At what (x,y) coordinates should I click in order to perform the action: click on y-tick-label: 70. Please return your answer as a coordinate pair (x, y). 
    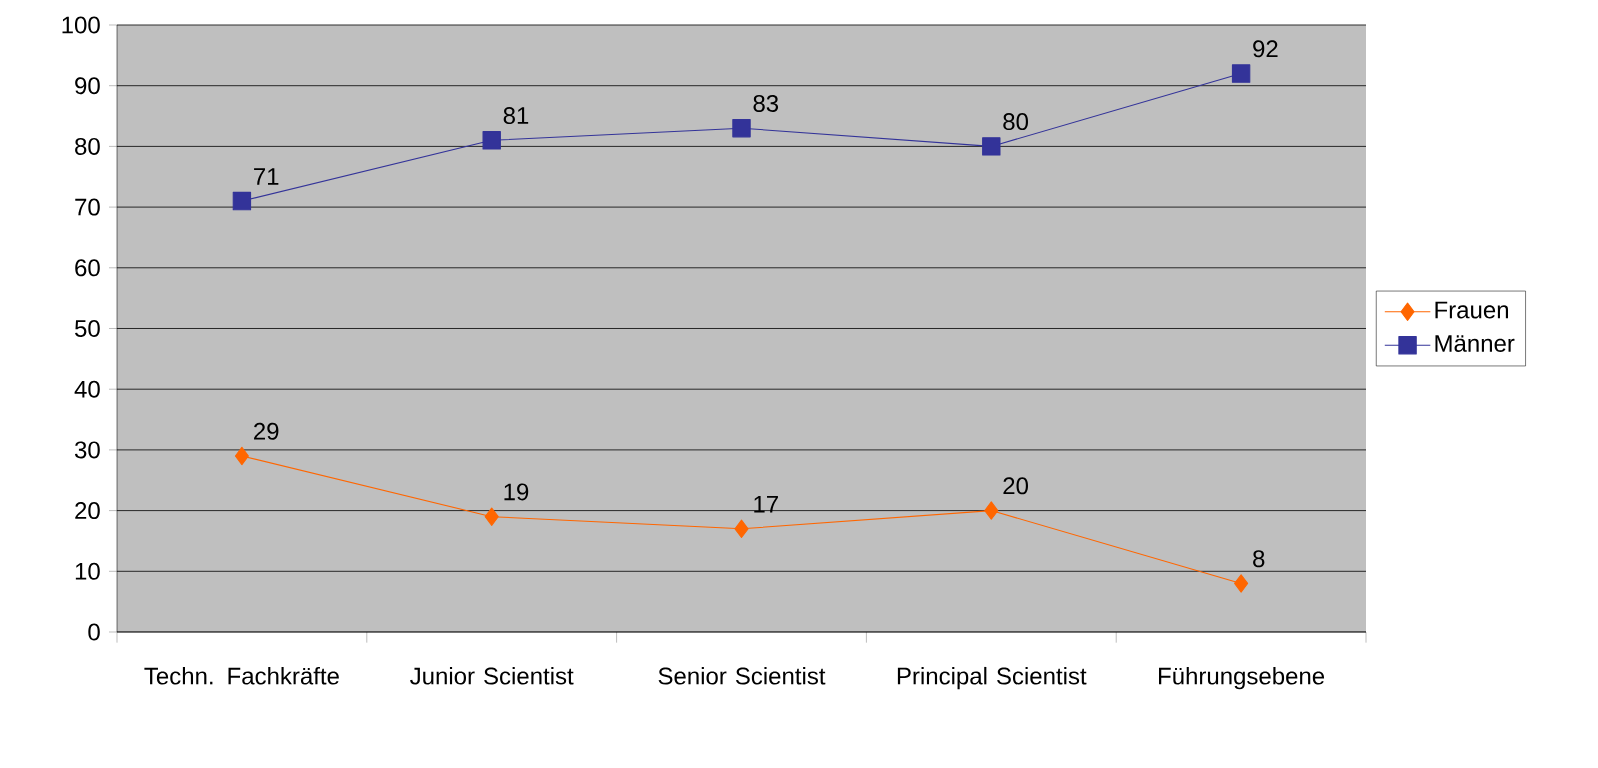
    Looking at the image, I should click on (87, 207).